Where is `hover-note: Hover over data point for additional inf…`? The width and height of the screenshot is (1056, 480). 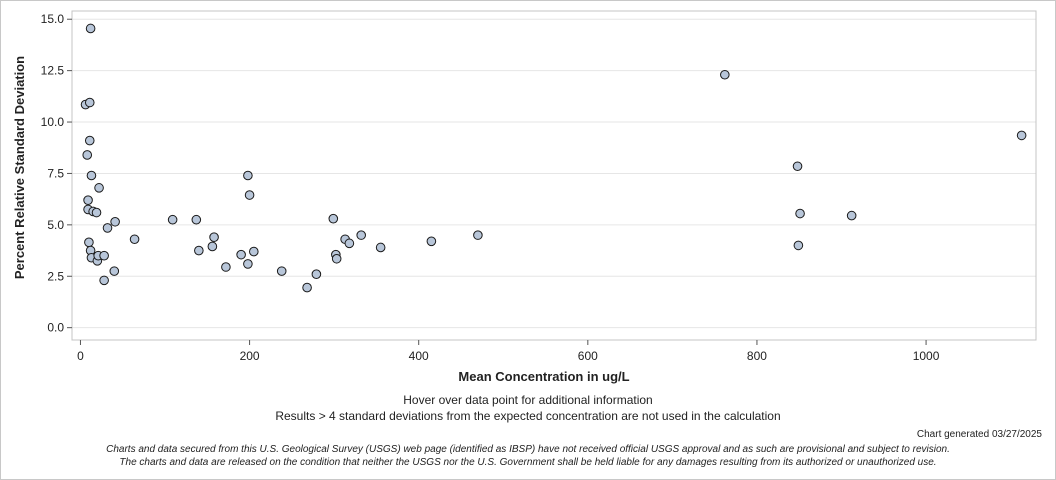
hover-note: Hover over data point for additional inf… is located at coordinates (528, 400).